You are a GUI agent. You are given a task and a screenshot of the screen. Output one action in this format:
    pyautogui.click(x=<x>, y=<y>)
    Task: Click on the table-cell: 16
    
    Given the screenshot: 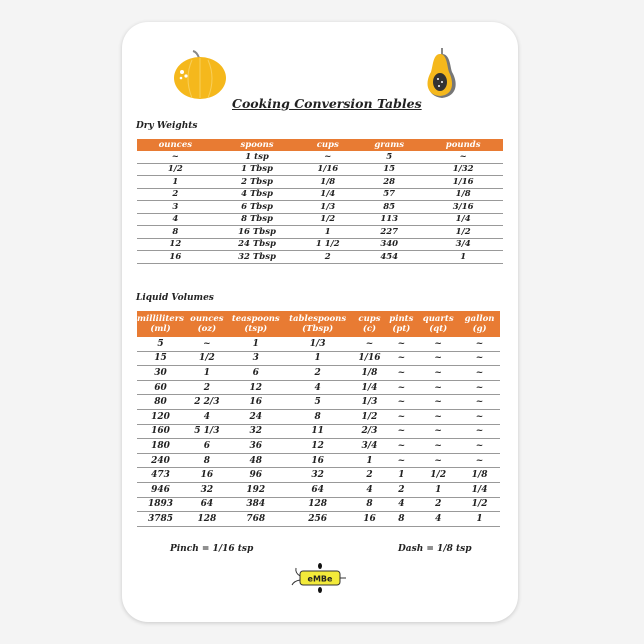 What is the action you would take?
    pyautogui.click(x=175, y=257)
    